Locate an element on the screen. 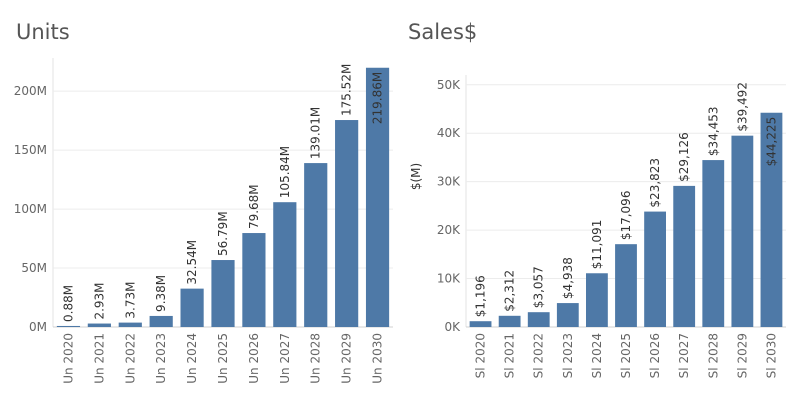 The image size is (800, 400). sales-category-label: Sl 2020 is located at coordinates (481, 355).